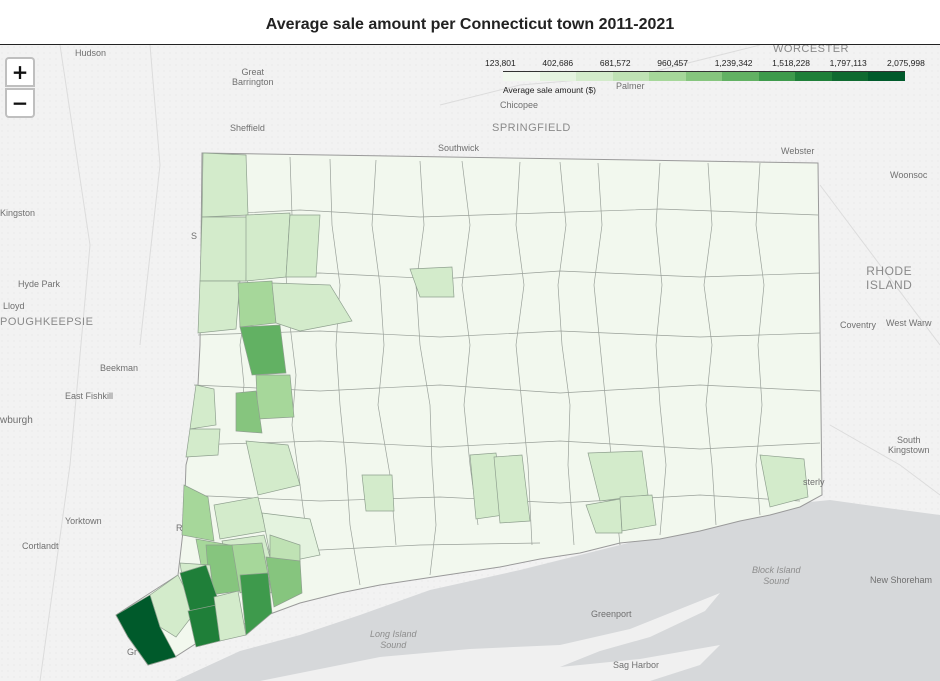 The height and width of the screenshot is (681, 940). What do you see at coordinates (20, 103) in the screenshot?
I see `zoom-out-button: −` at bounding box center [20, 103].